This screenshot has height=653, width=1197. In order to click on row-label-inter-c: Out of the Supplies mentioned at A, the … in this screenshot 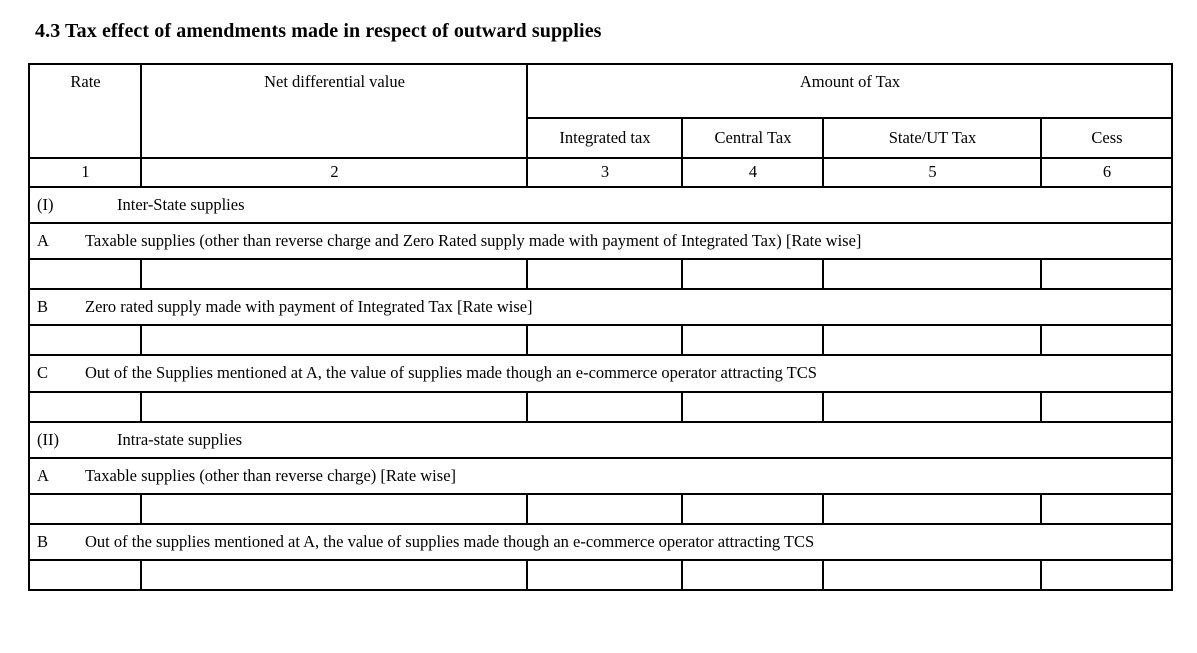, I will do `click(451, 373)`.